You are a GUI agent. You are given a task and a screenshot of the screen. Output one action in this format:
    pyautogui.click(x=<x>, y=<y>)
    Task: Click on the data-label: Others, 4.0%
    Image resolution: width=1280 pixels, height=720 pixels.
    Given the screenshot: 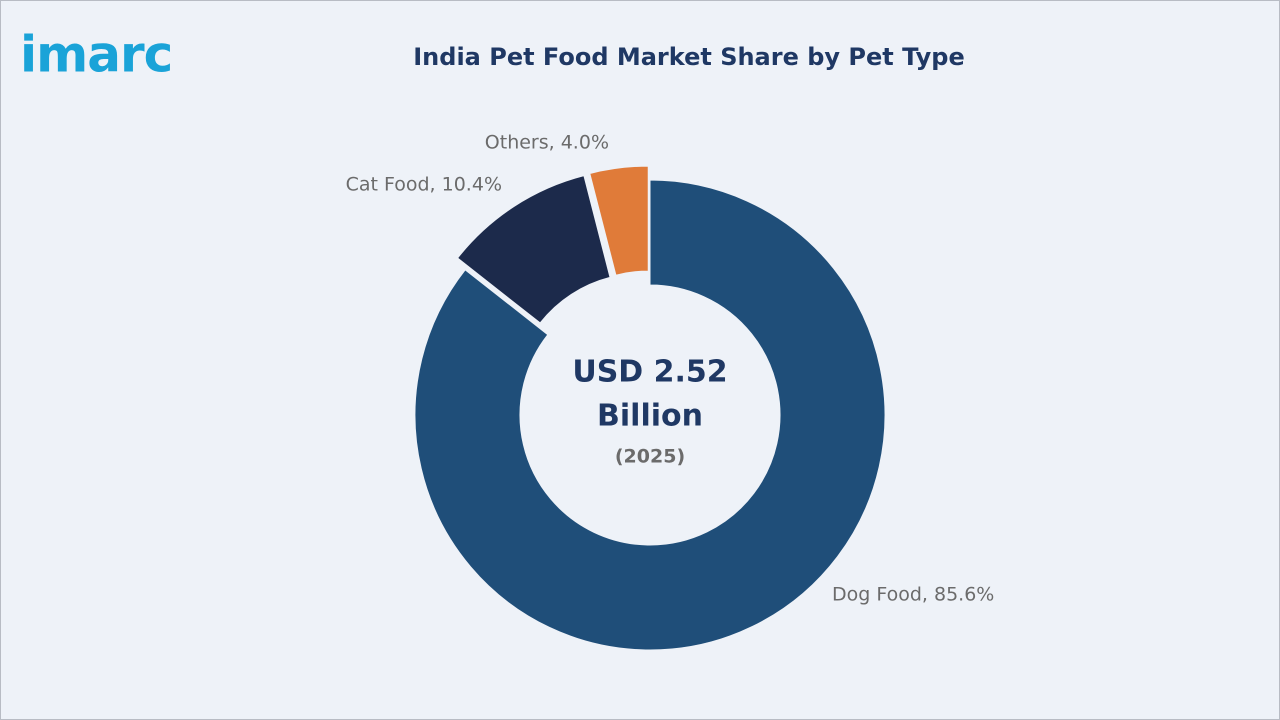 What is the action you would take?
    pyautogui.click(x=547, y=143)
    